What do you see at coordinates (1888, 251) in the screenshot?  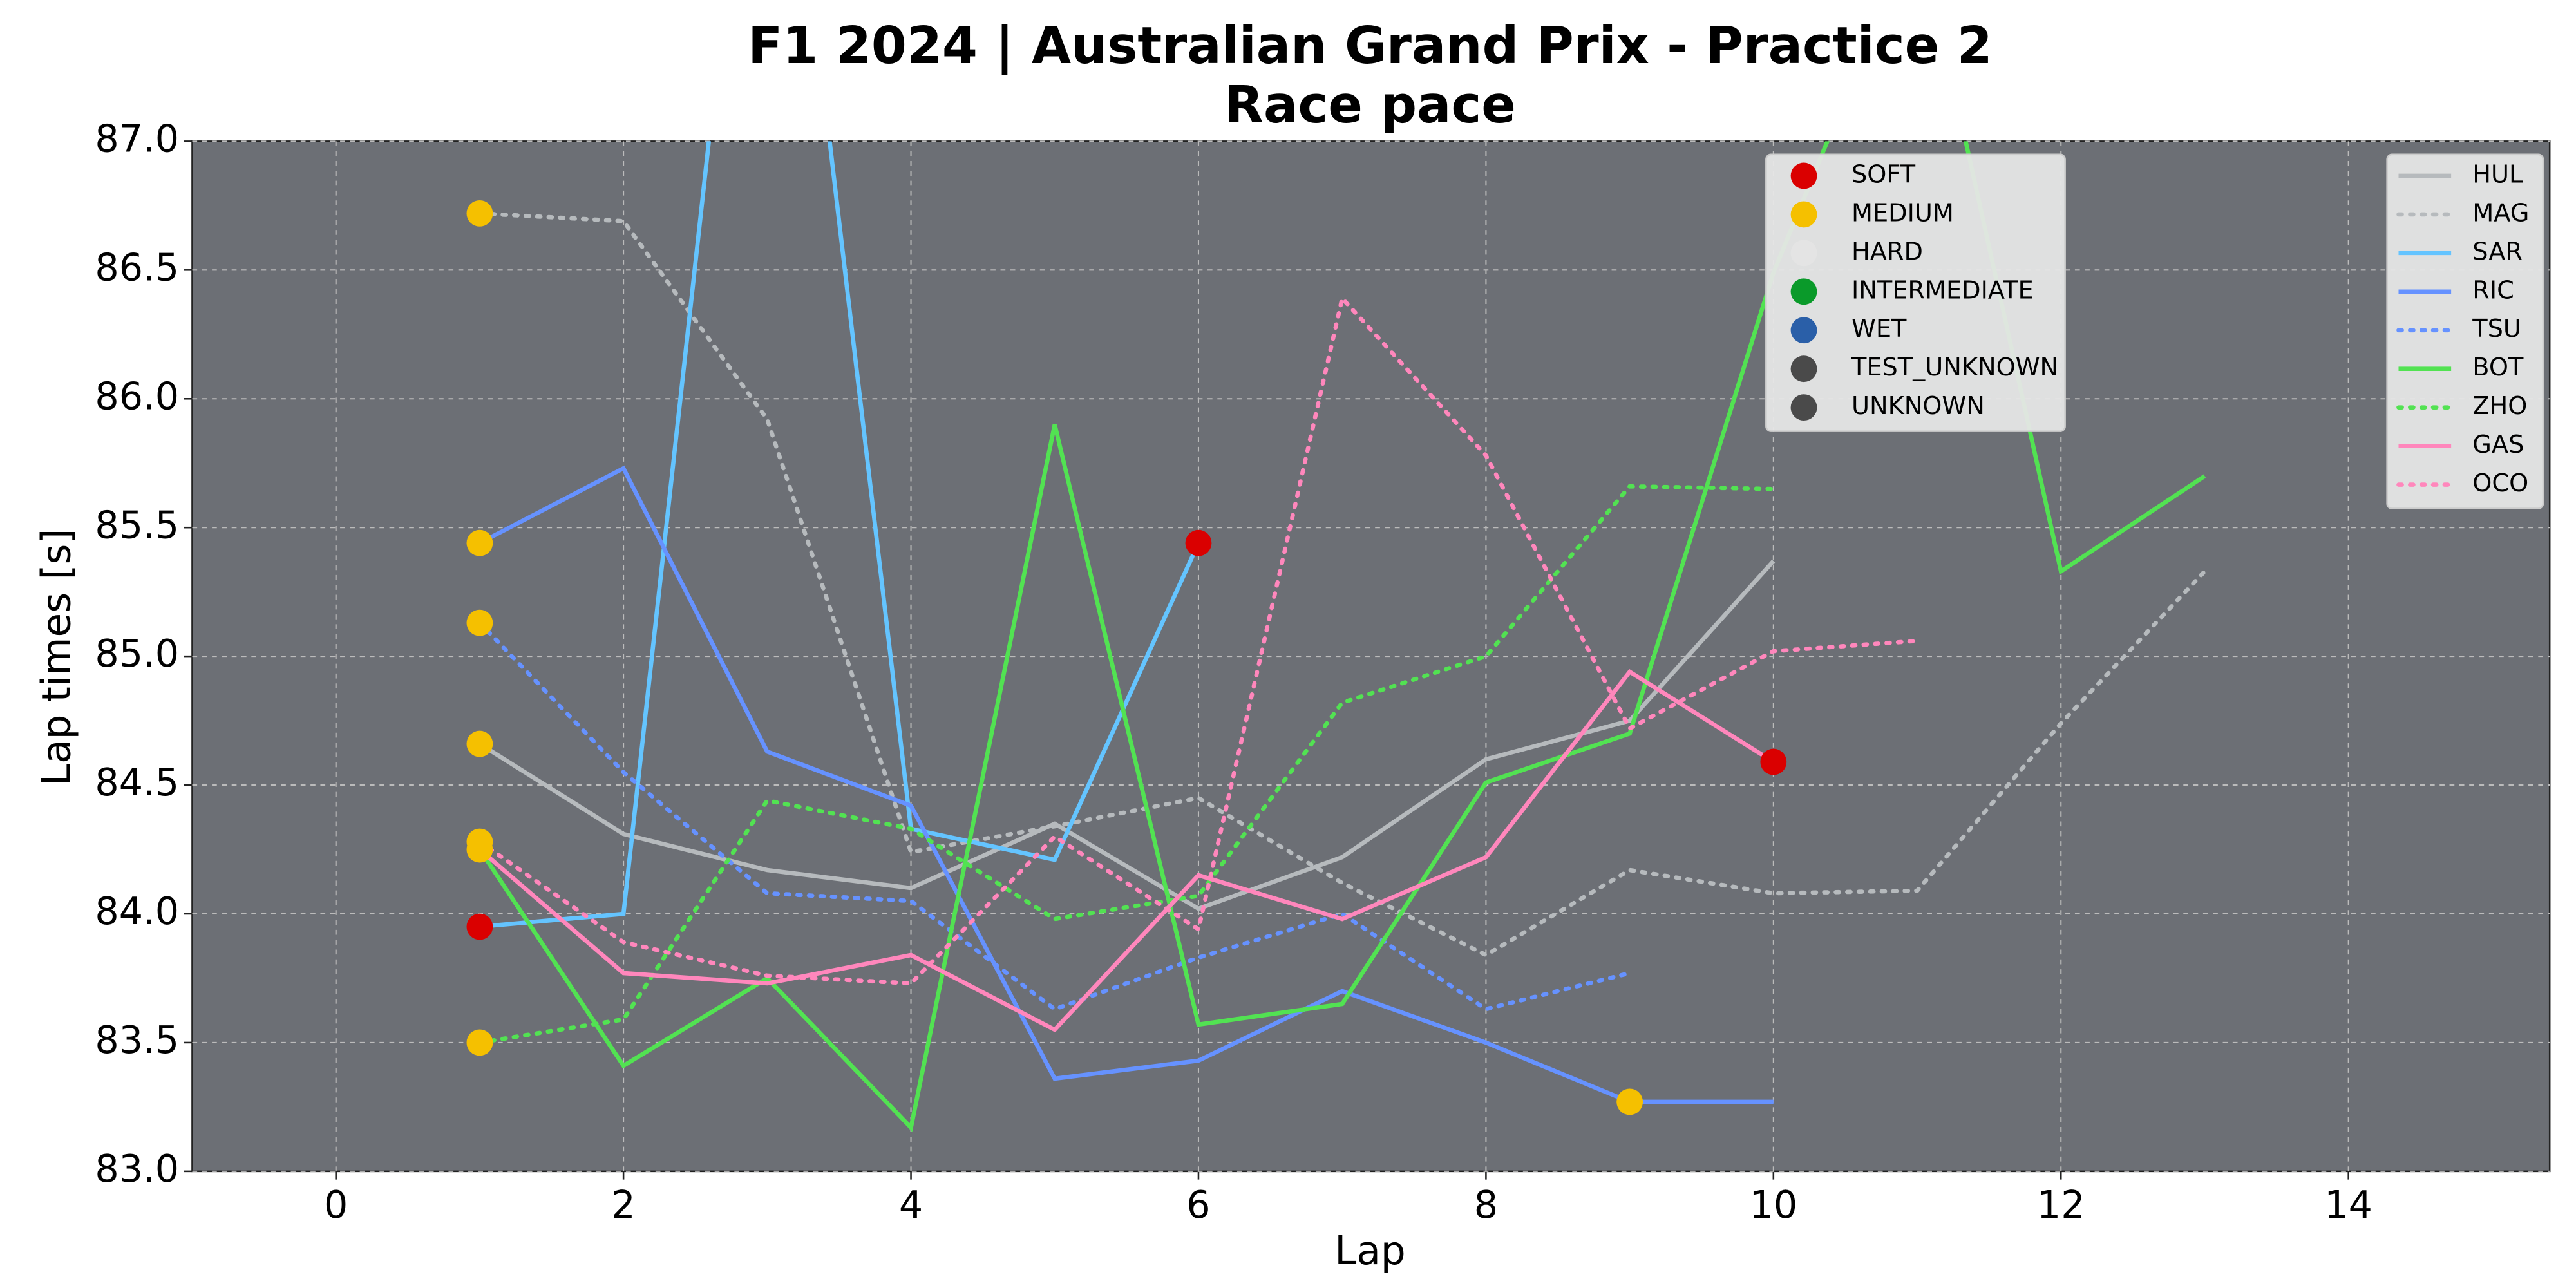 I see `legend-label: HARD` at bounding box center [1888, 251].